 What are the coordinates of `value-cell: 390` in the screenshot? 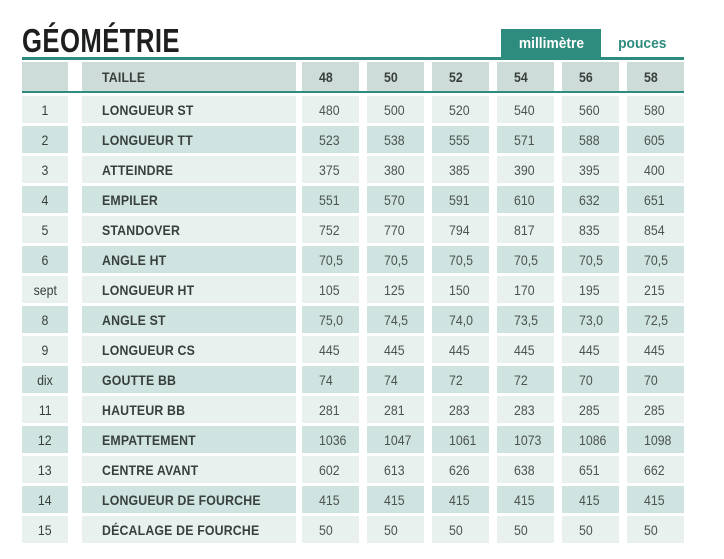 It's located at (525, 169).